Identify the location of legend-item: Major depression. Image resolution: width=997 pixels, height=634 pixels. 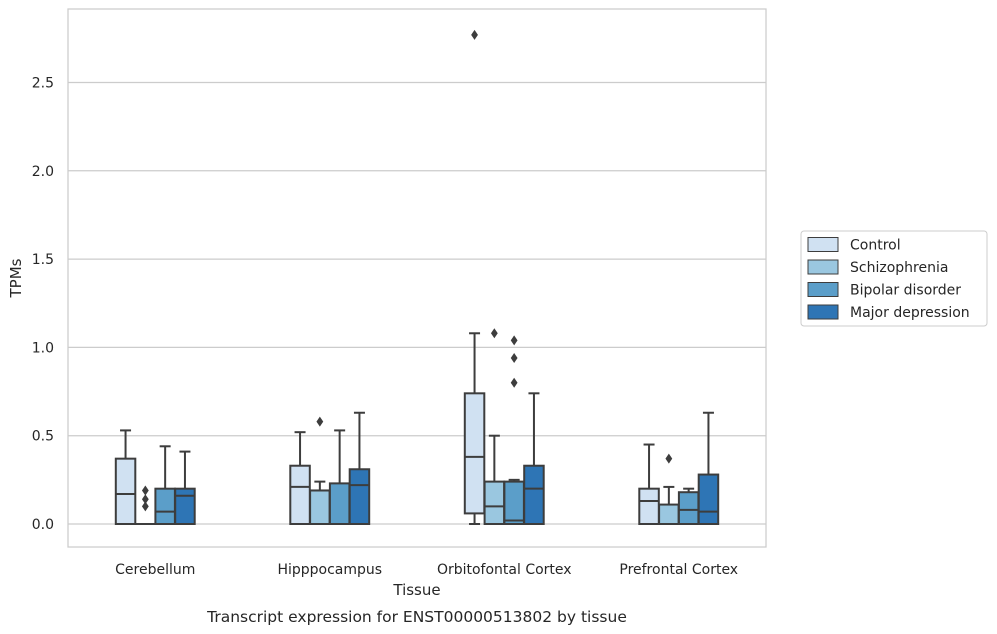
(888, 312).